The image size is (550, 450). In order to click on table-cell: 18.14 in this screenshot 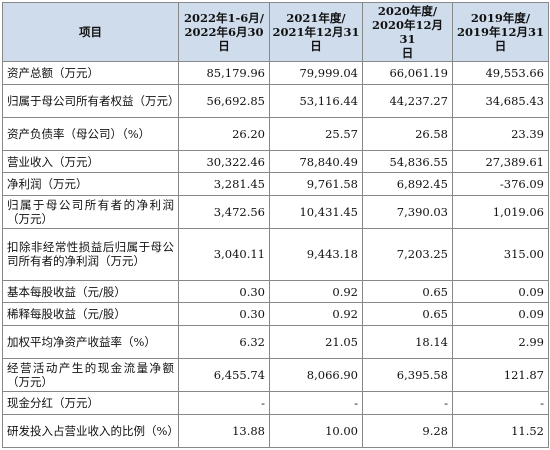, I will do `click(407, 342)`.